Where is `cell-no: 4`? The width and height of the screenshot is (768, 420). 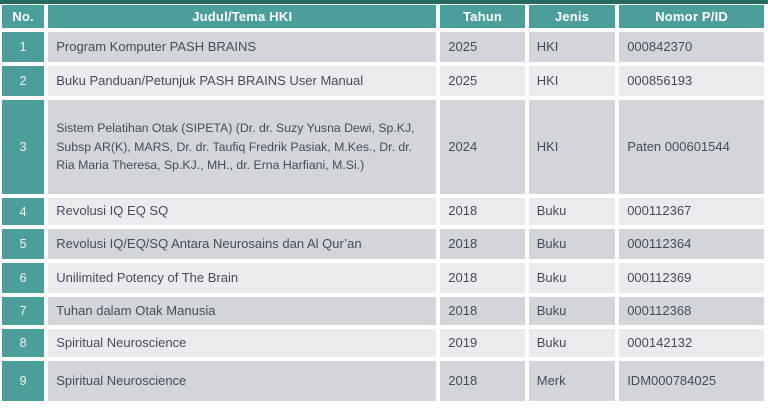 cell-no: 4 is located at coordinates (23, 211).